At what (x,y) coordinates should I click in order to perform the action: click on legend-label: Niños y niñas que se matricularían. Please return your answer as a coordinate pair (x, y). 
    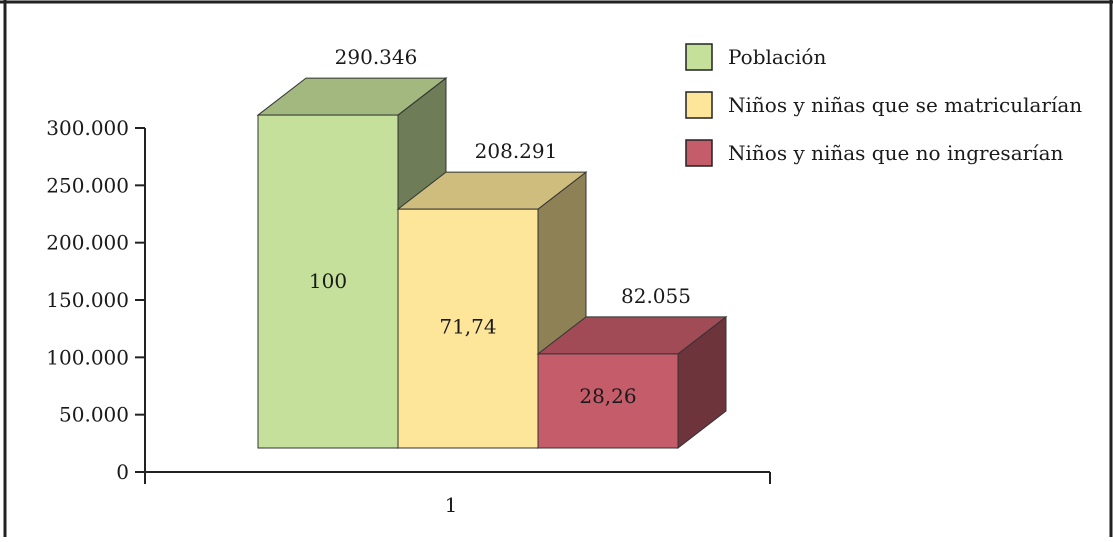
    Looking at the image, I should click on (905, 105).